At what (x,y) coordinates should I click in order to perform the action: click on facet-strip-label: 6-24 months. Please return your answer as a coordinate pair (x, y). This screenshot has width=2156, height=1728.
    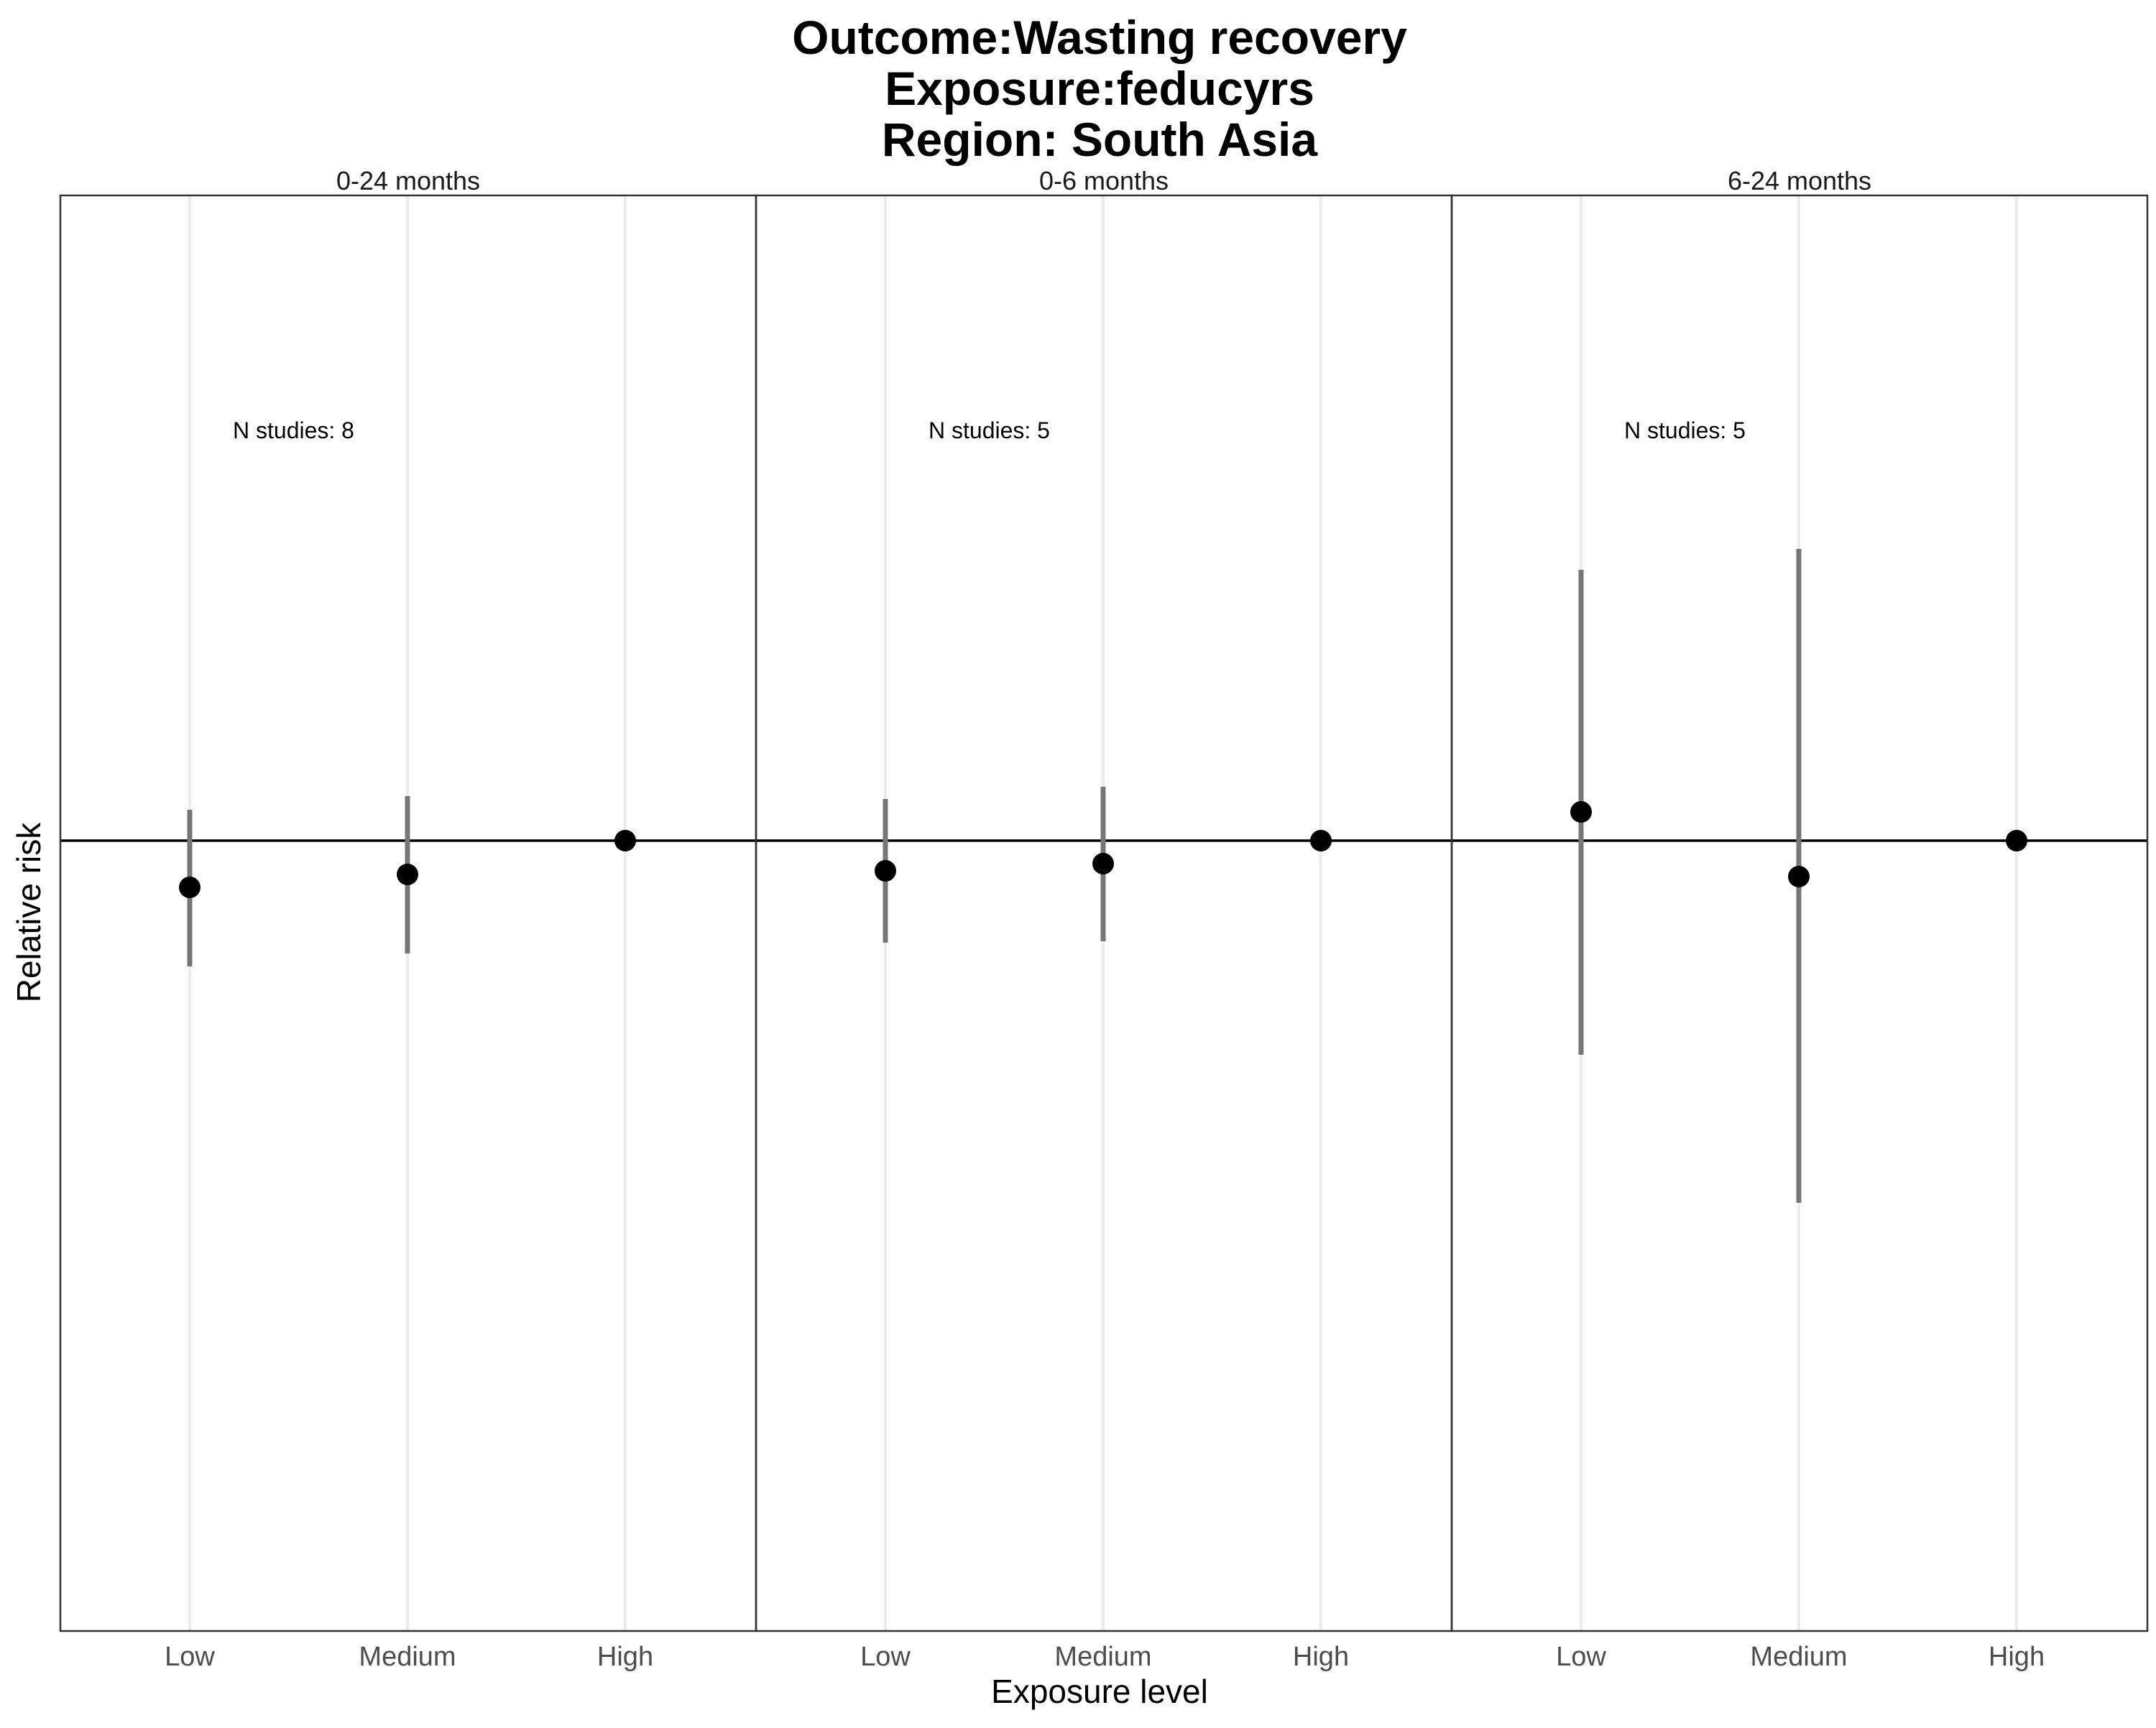
    Looking at the image, I should click on (1799, 180).